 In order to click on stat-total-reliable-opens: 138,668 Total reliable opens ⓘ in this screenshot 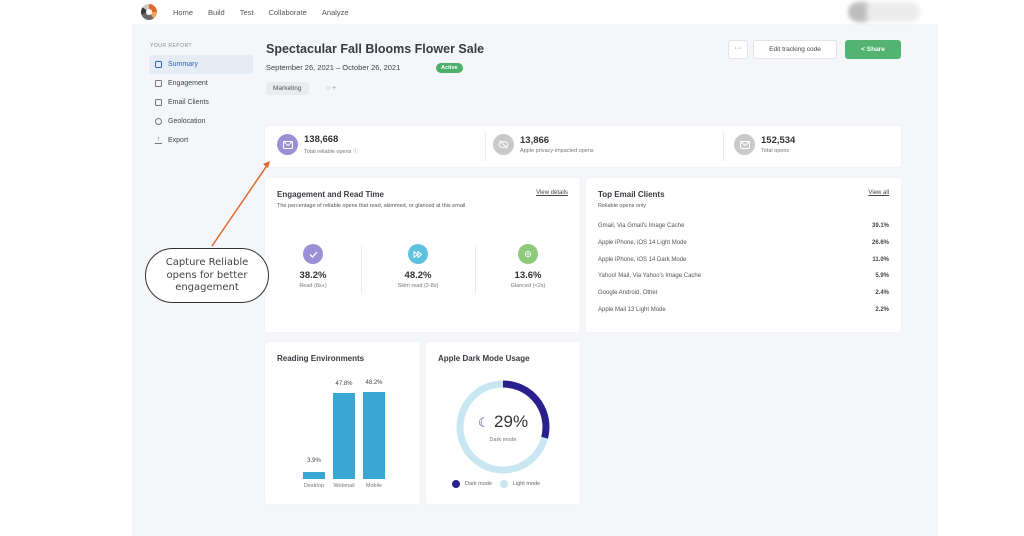, I will do `click(317, 144)`.